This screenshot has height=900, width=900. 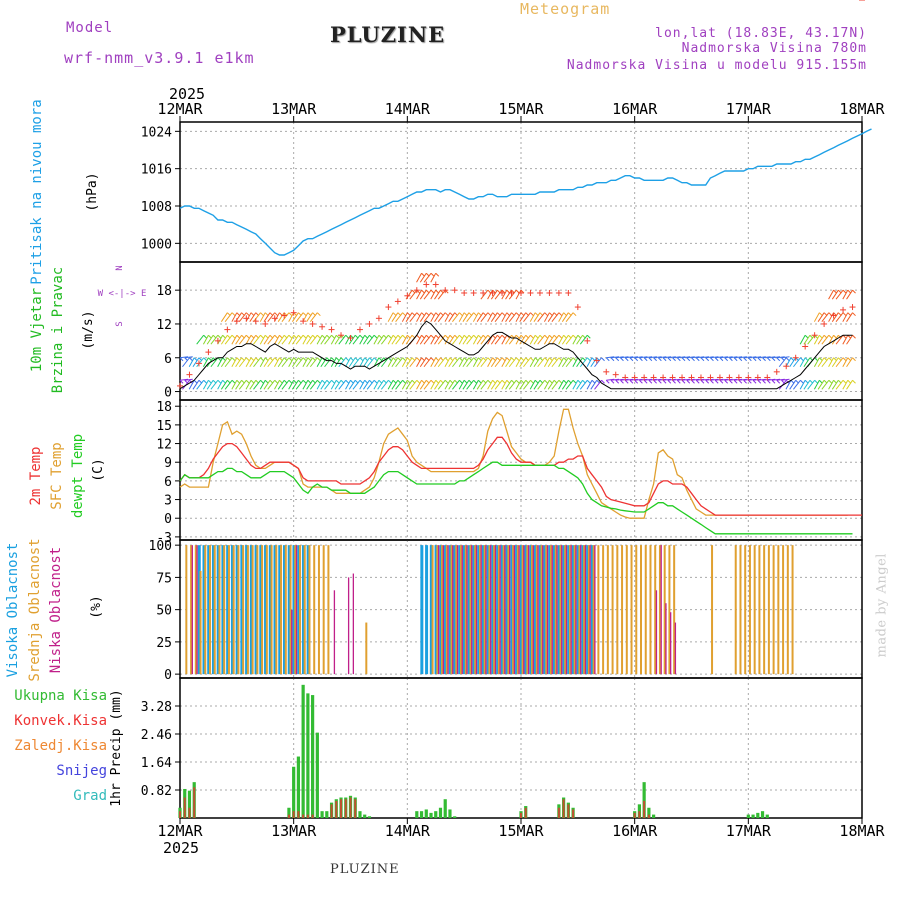 What do you see at coordinates (164, 611) in the screenshot?
I see `y-tick-label: 50` at bounding box center [164, 611].